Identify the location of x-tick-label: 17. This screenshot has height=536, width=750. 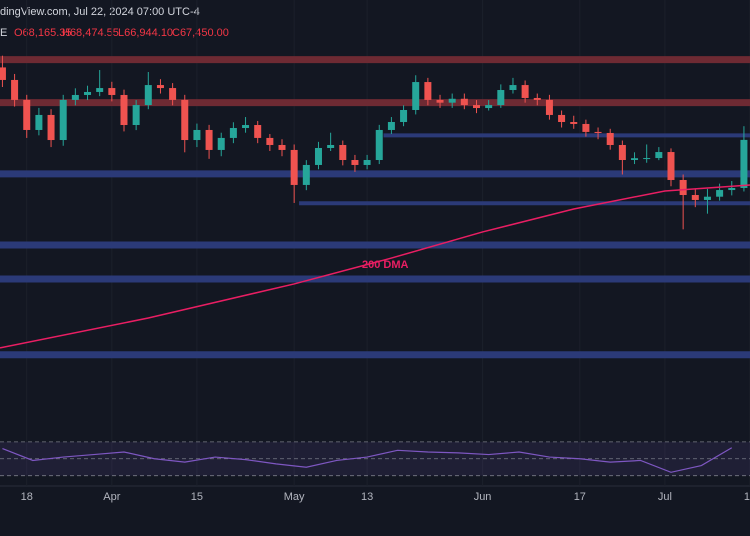
(580, 497).